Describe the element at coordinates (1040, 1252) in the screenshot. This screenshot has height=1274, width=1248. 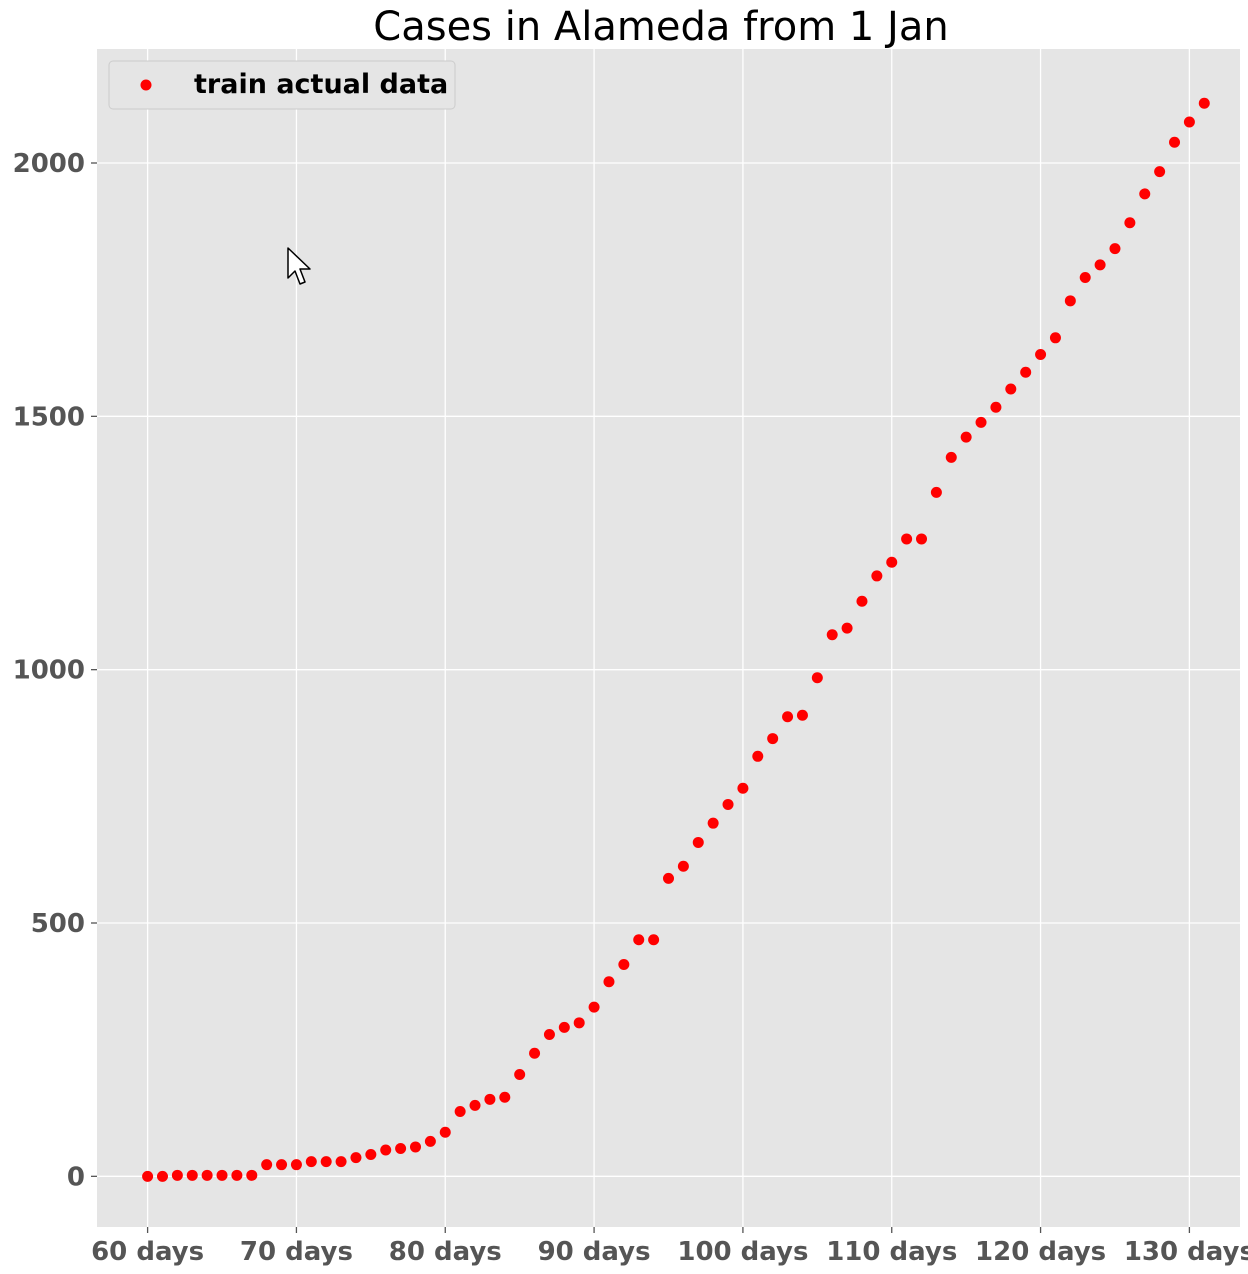
I see `x-tick-label: 120 days` at that location.